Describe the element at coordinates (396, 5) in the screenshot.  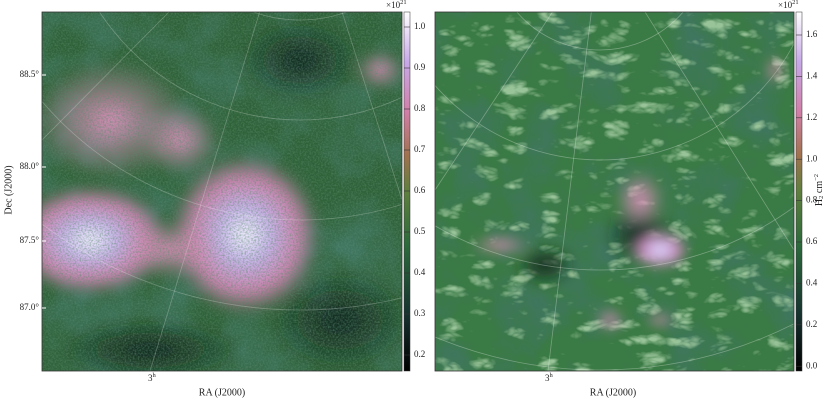
I see `left-multiplier: ×10²¹` at that location.